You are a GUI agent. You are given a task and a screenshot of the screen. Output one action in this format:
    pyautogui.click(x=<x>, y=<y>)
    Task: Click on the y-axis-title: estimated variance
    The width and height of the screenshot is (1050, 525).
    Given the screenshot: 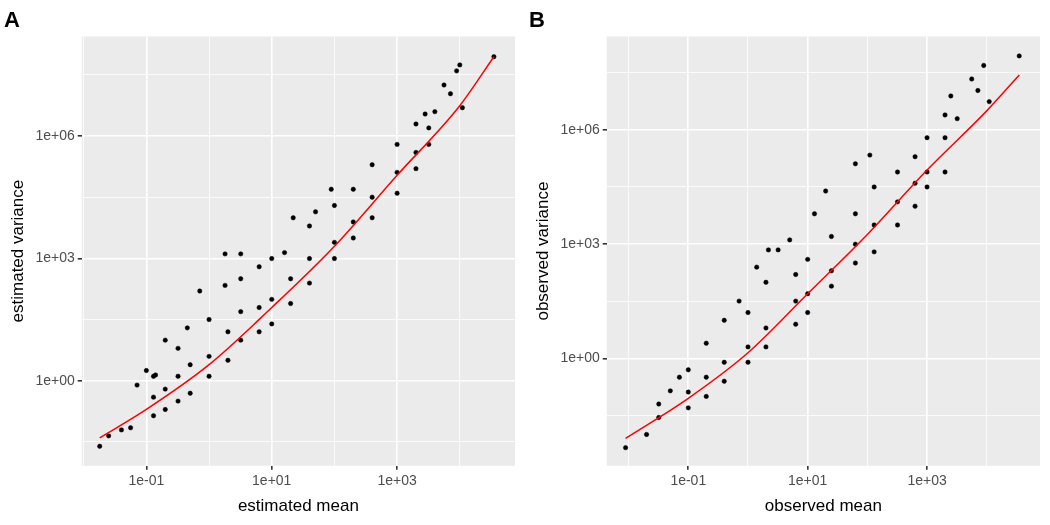 What is the action you would take?
    pyautogui.click(x=17, y=251)
    